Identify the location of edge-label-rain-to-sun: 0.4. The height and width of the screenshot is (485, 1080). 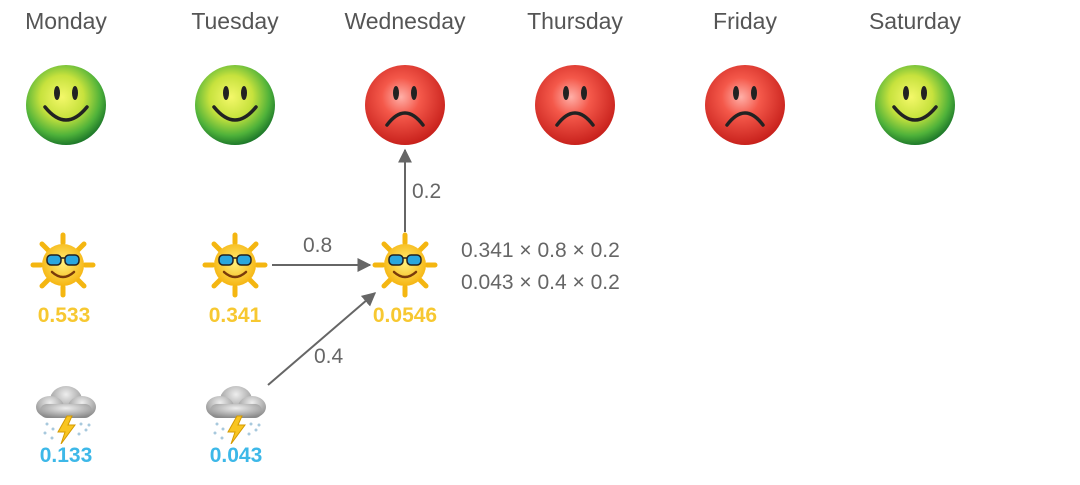
(329, 356).